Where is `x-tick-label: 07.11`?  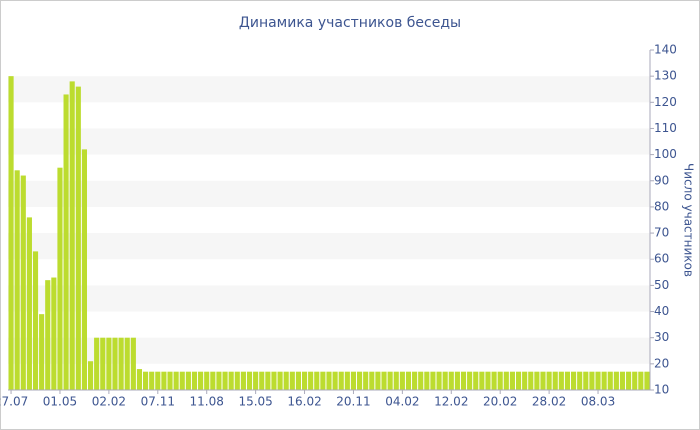 x-tick-label: 07.11 is located at coordinates (158, 402).